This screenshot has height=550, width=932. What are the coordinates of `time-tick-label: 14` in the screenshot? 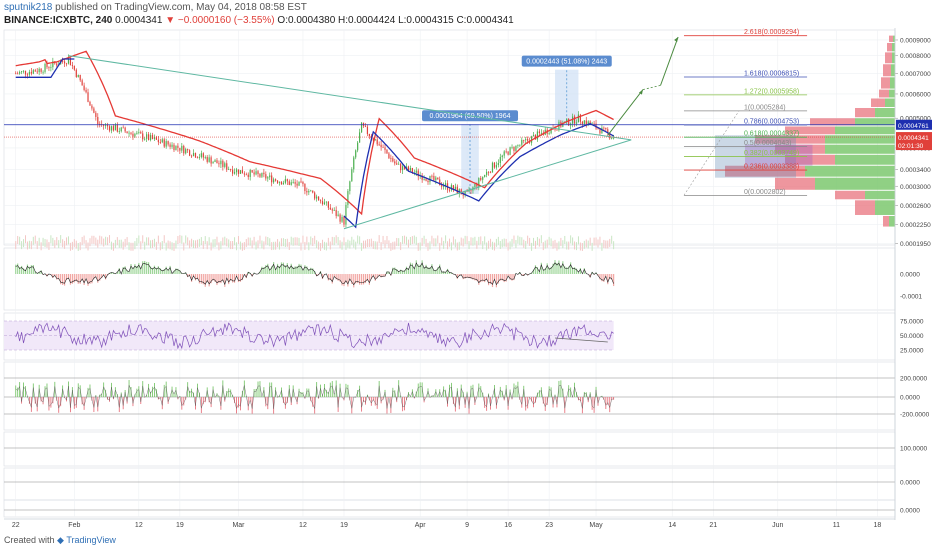 It's located at (672, 525).